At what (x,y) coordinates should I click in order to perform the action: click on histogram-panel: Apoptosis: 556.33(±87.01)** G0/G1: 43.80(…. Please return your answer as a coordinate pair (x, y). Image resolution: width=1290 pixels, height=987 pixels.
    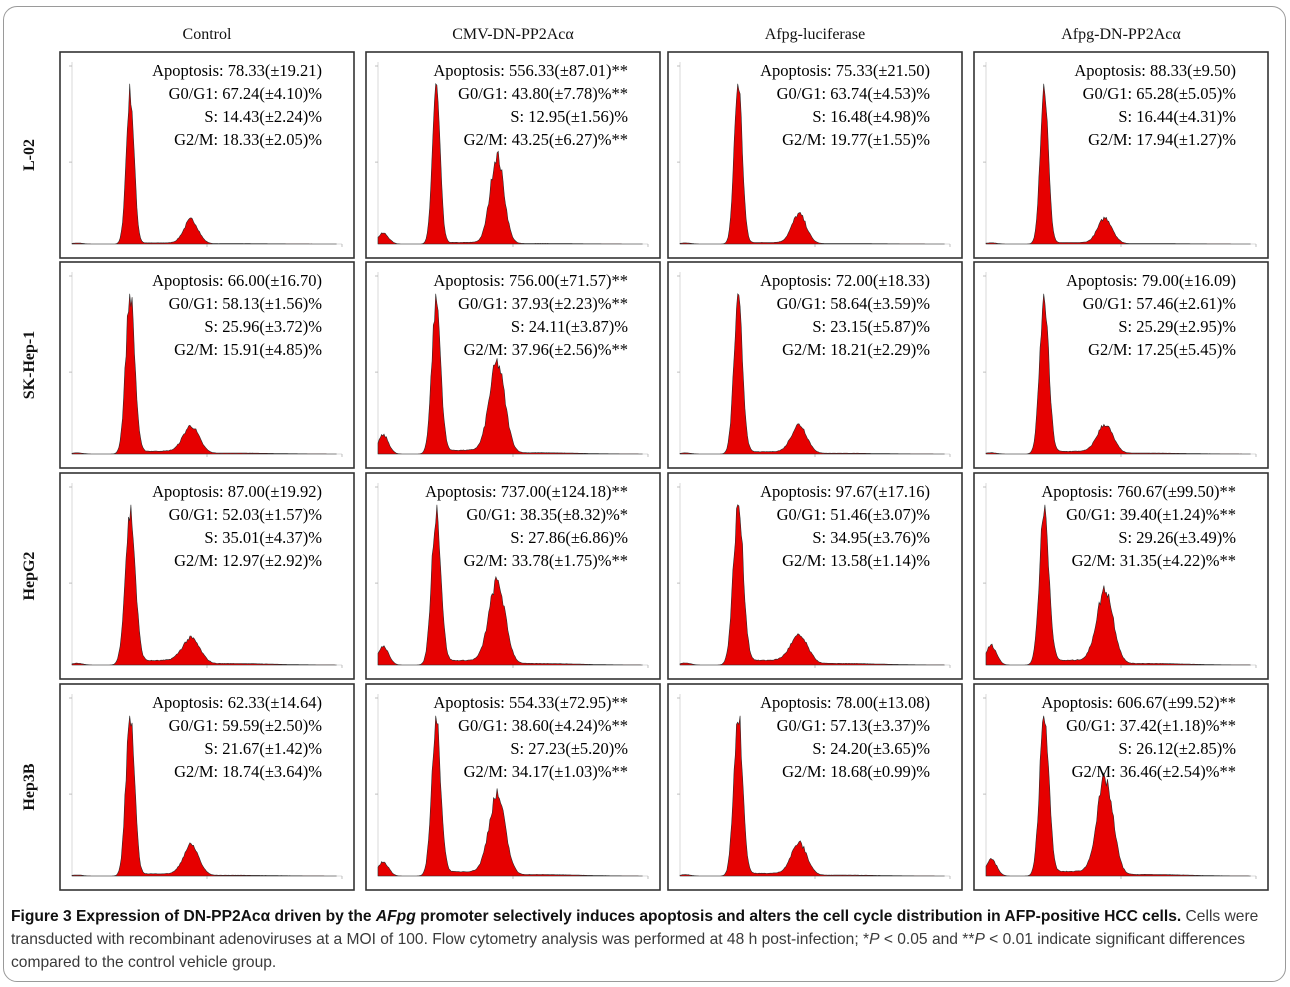
    Looking at the image, I should click on (513, 155).